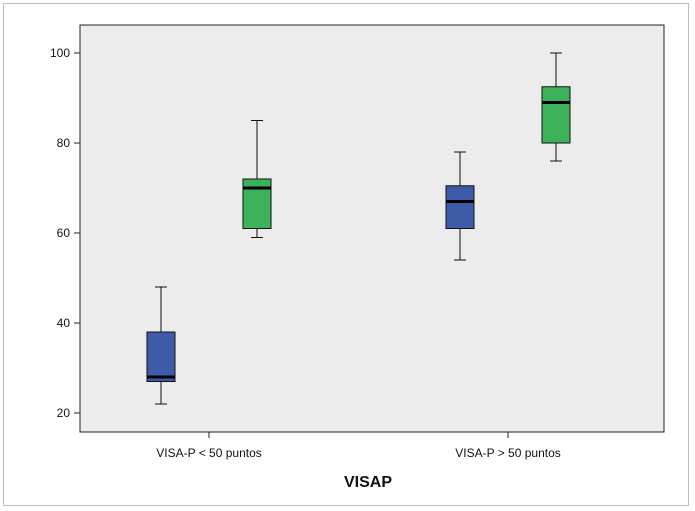 The image size is (695, 511). I want to click on x-axis-title: VISAP, so click(368, 482).